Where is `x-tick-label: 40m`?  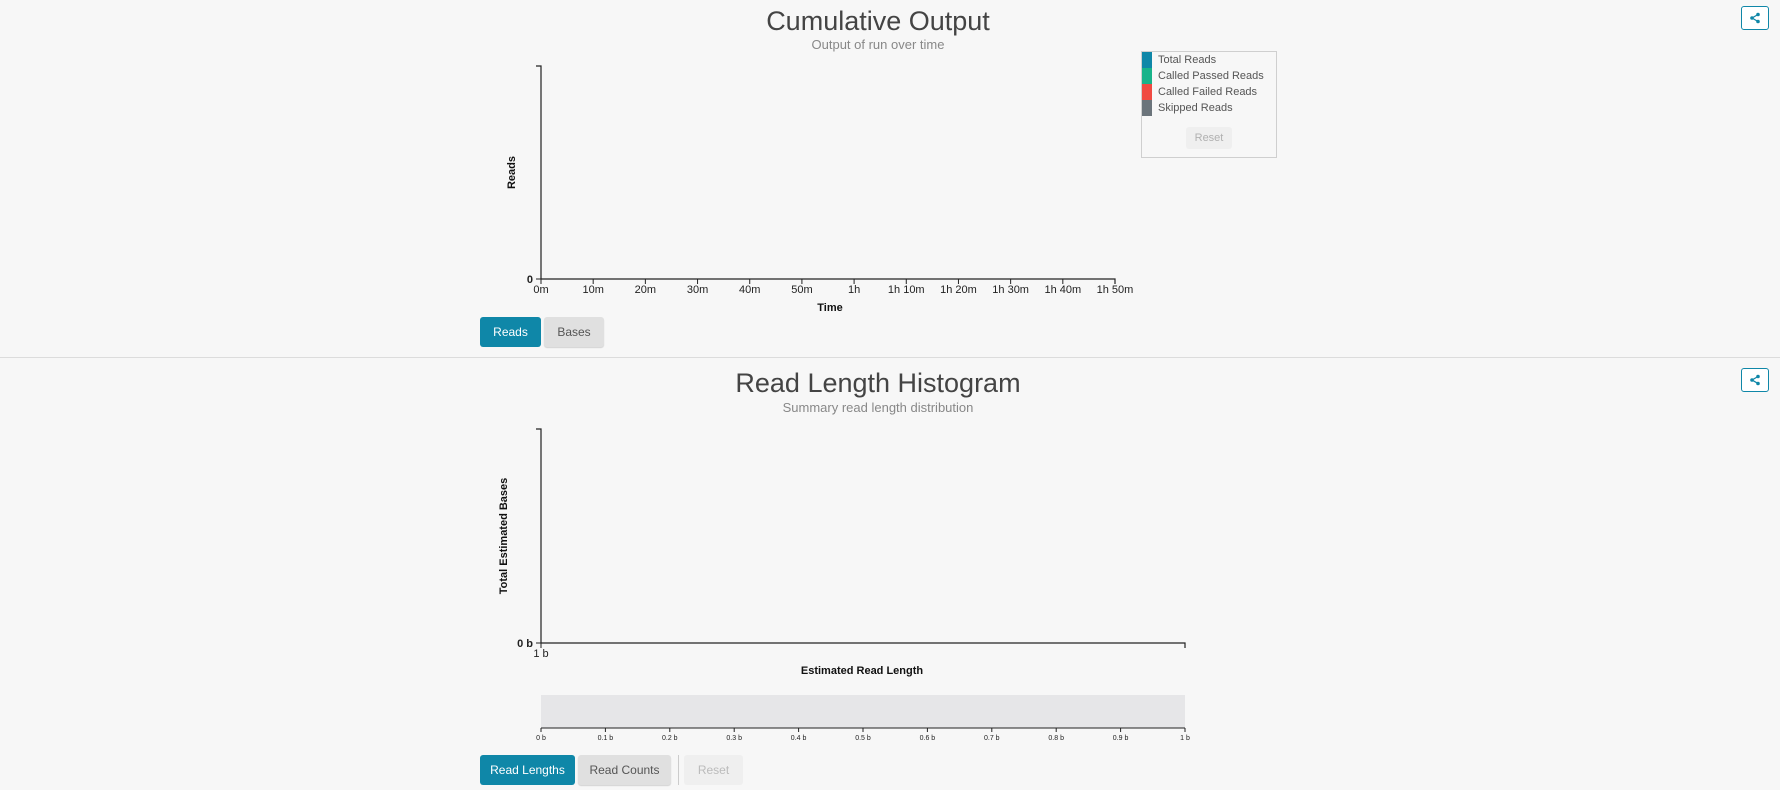 x-tick-label: 40m is located at coordinates (749, 290).